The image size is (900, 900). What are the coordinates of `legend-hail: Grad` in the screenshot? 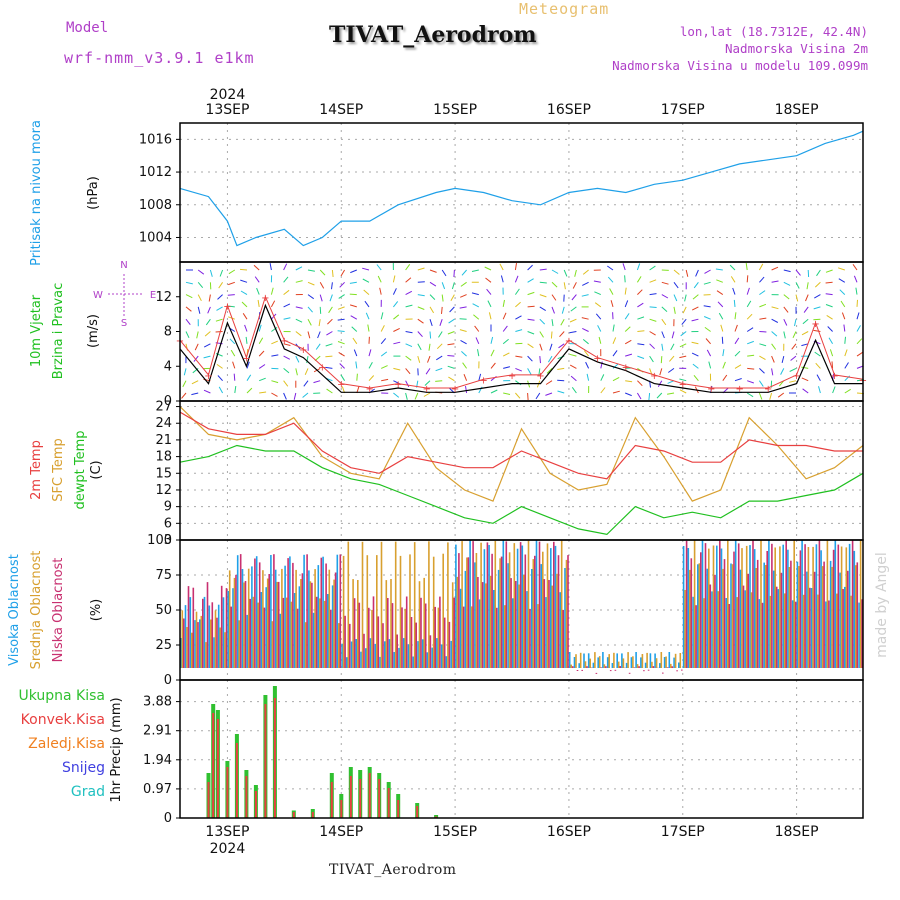 It's located at (88, 792).